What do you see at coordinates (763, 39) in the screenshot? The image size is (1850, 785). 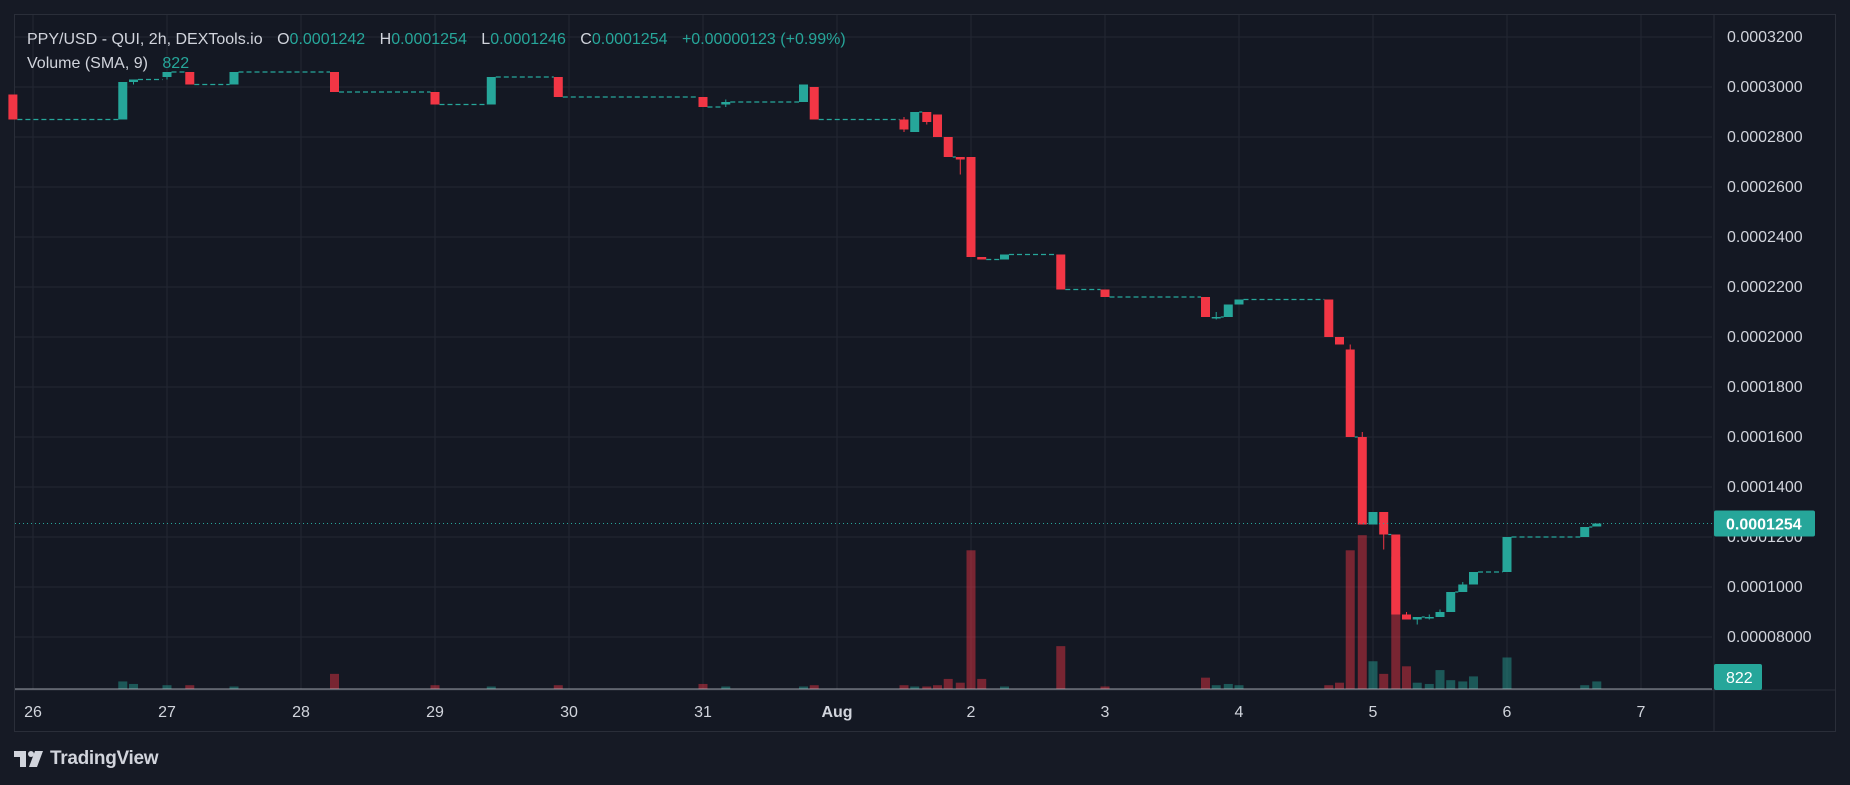 I see `change-value: +0.00000123 (+0.99%)` at bounding box center [763, 39].